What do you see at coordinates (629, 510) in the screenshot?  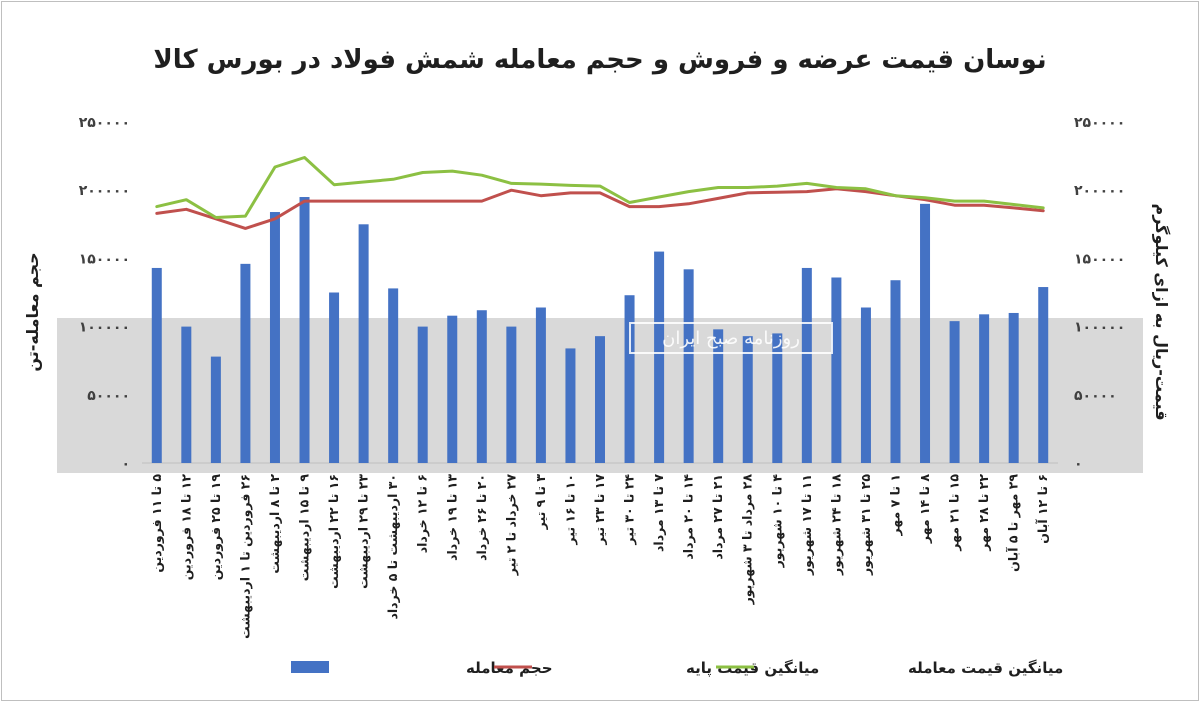 I see `category-label: ۲۴ تا ۳۰ تیر` at bounding box center [629, 510].